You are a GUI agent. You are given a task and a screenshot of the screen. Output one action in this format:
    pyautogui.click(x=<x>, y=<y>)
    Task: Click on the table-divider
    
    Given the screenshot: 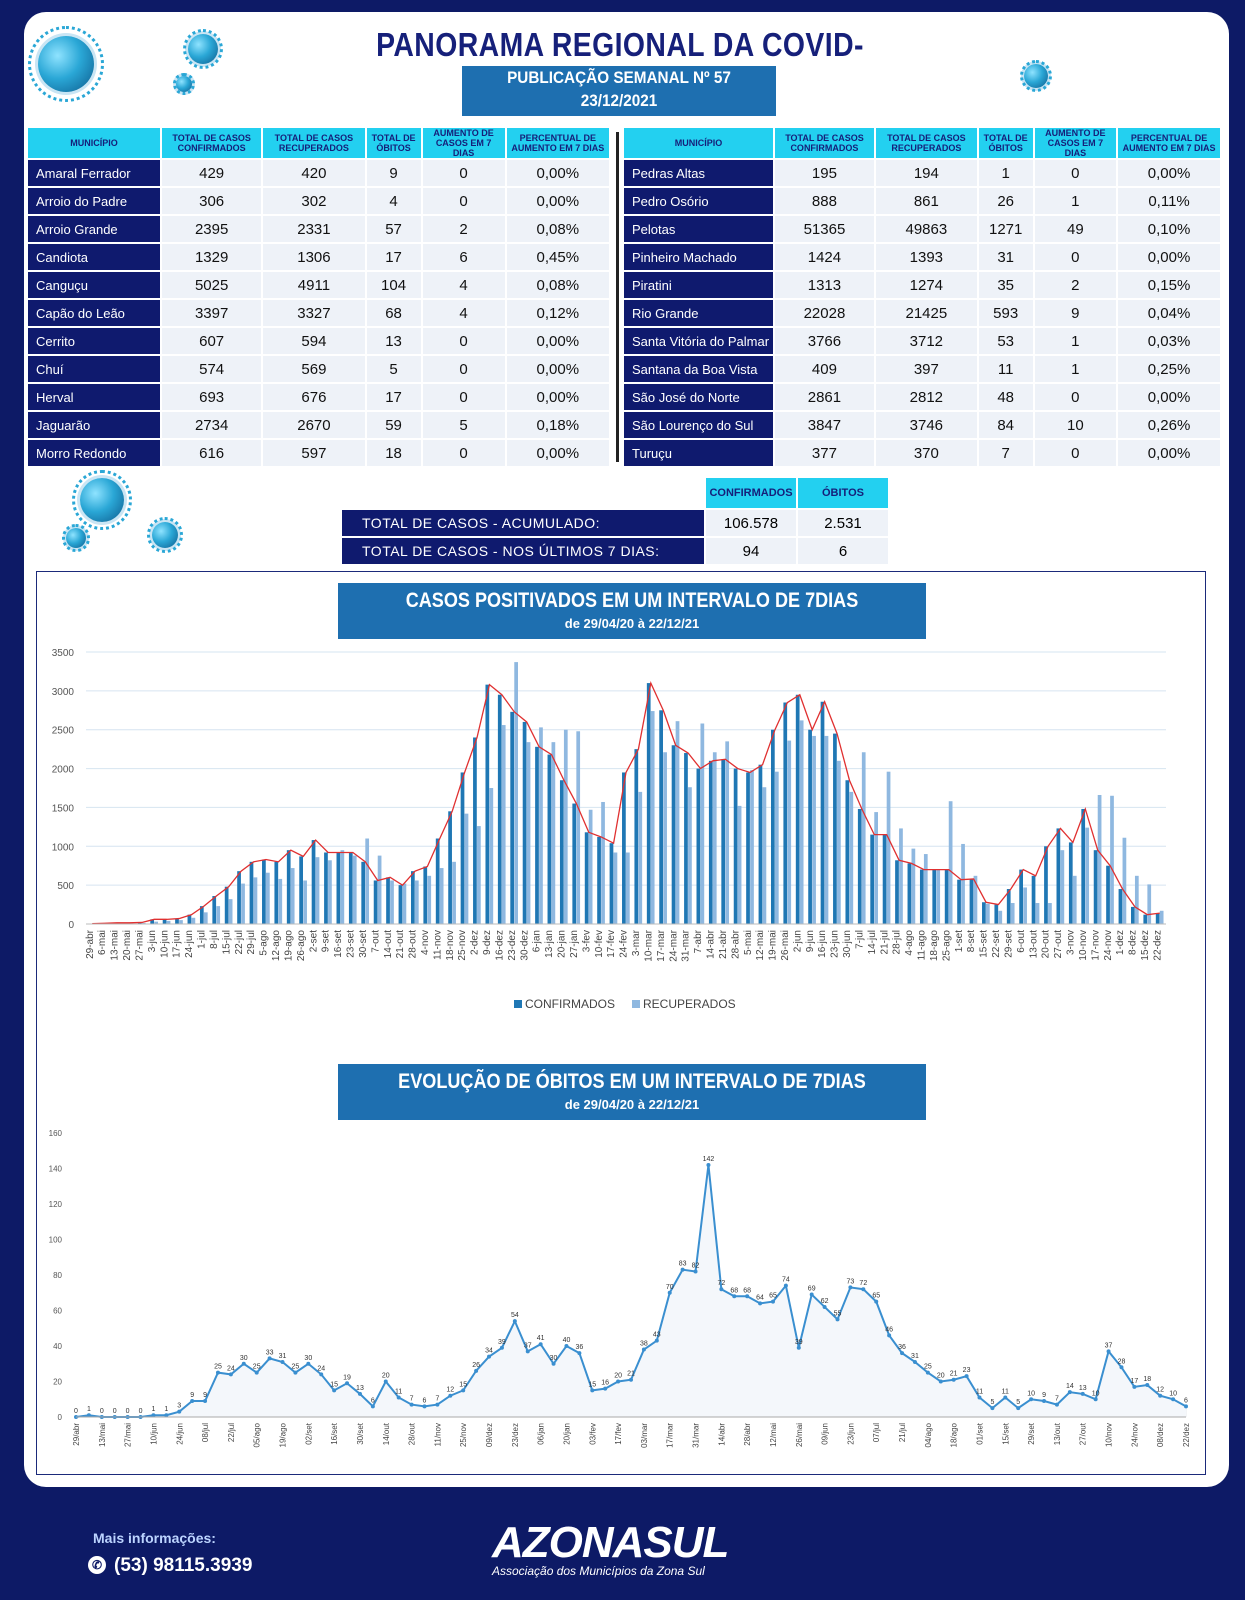 What is the action you would take?
    pyautogui.click(x=617, y=297)
    